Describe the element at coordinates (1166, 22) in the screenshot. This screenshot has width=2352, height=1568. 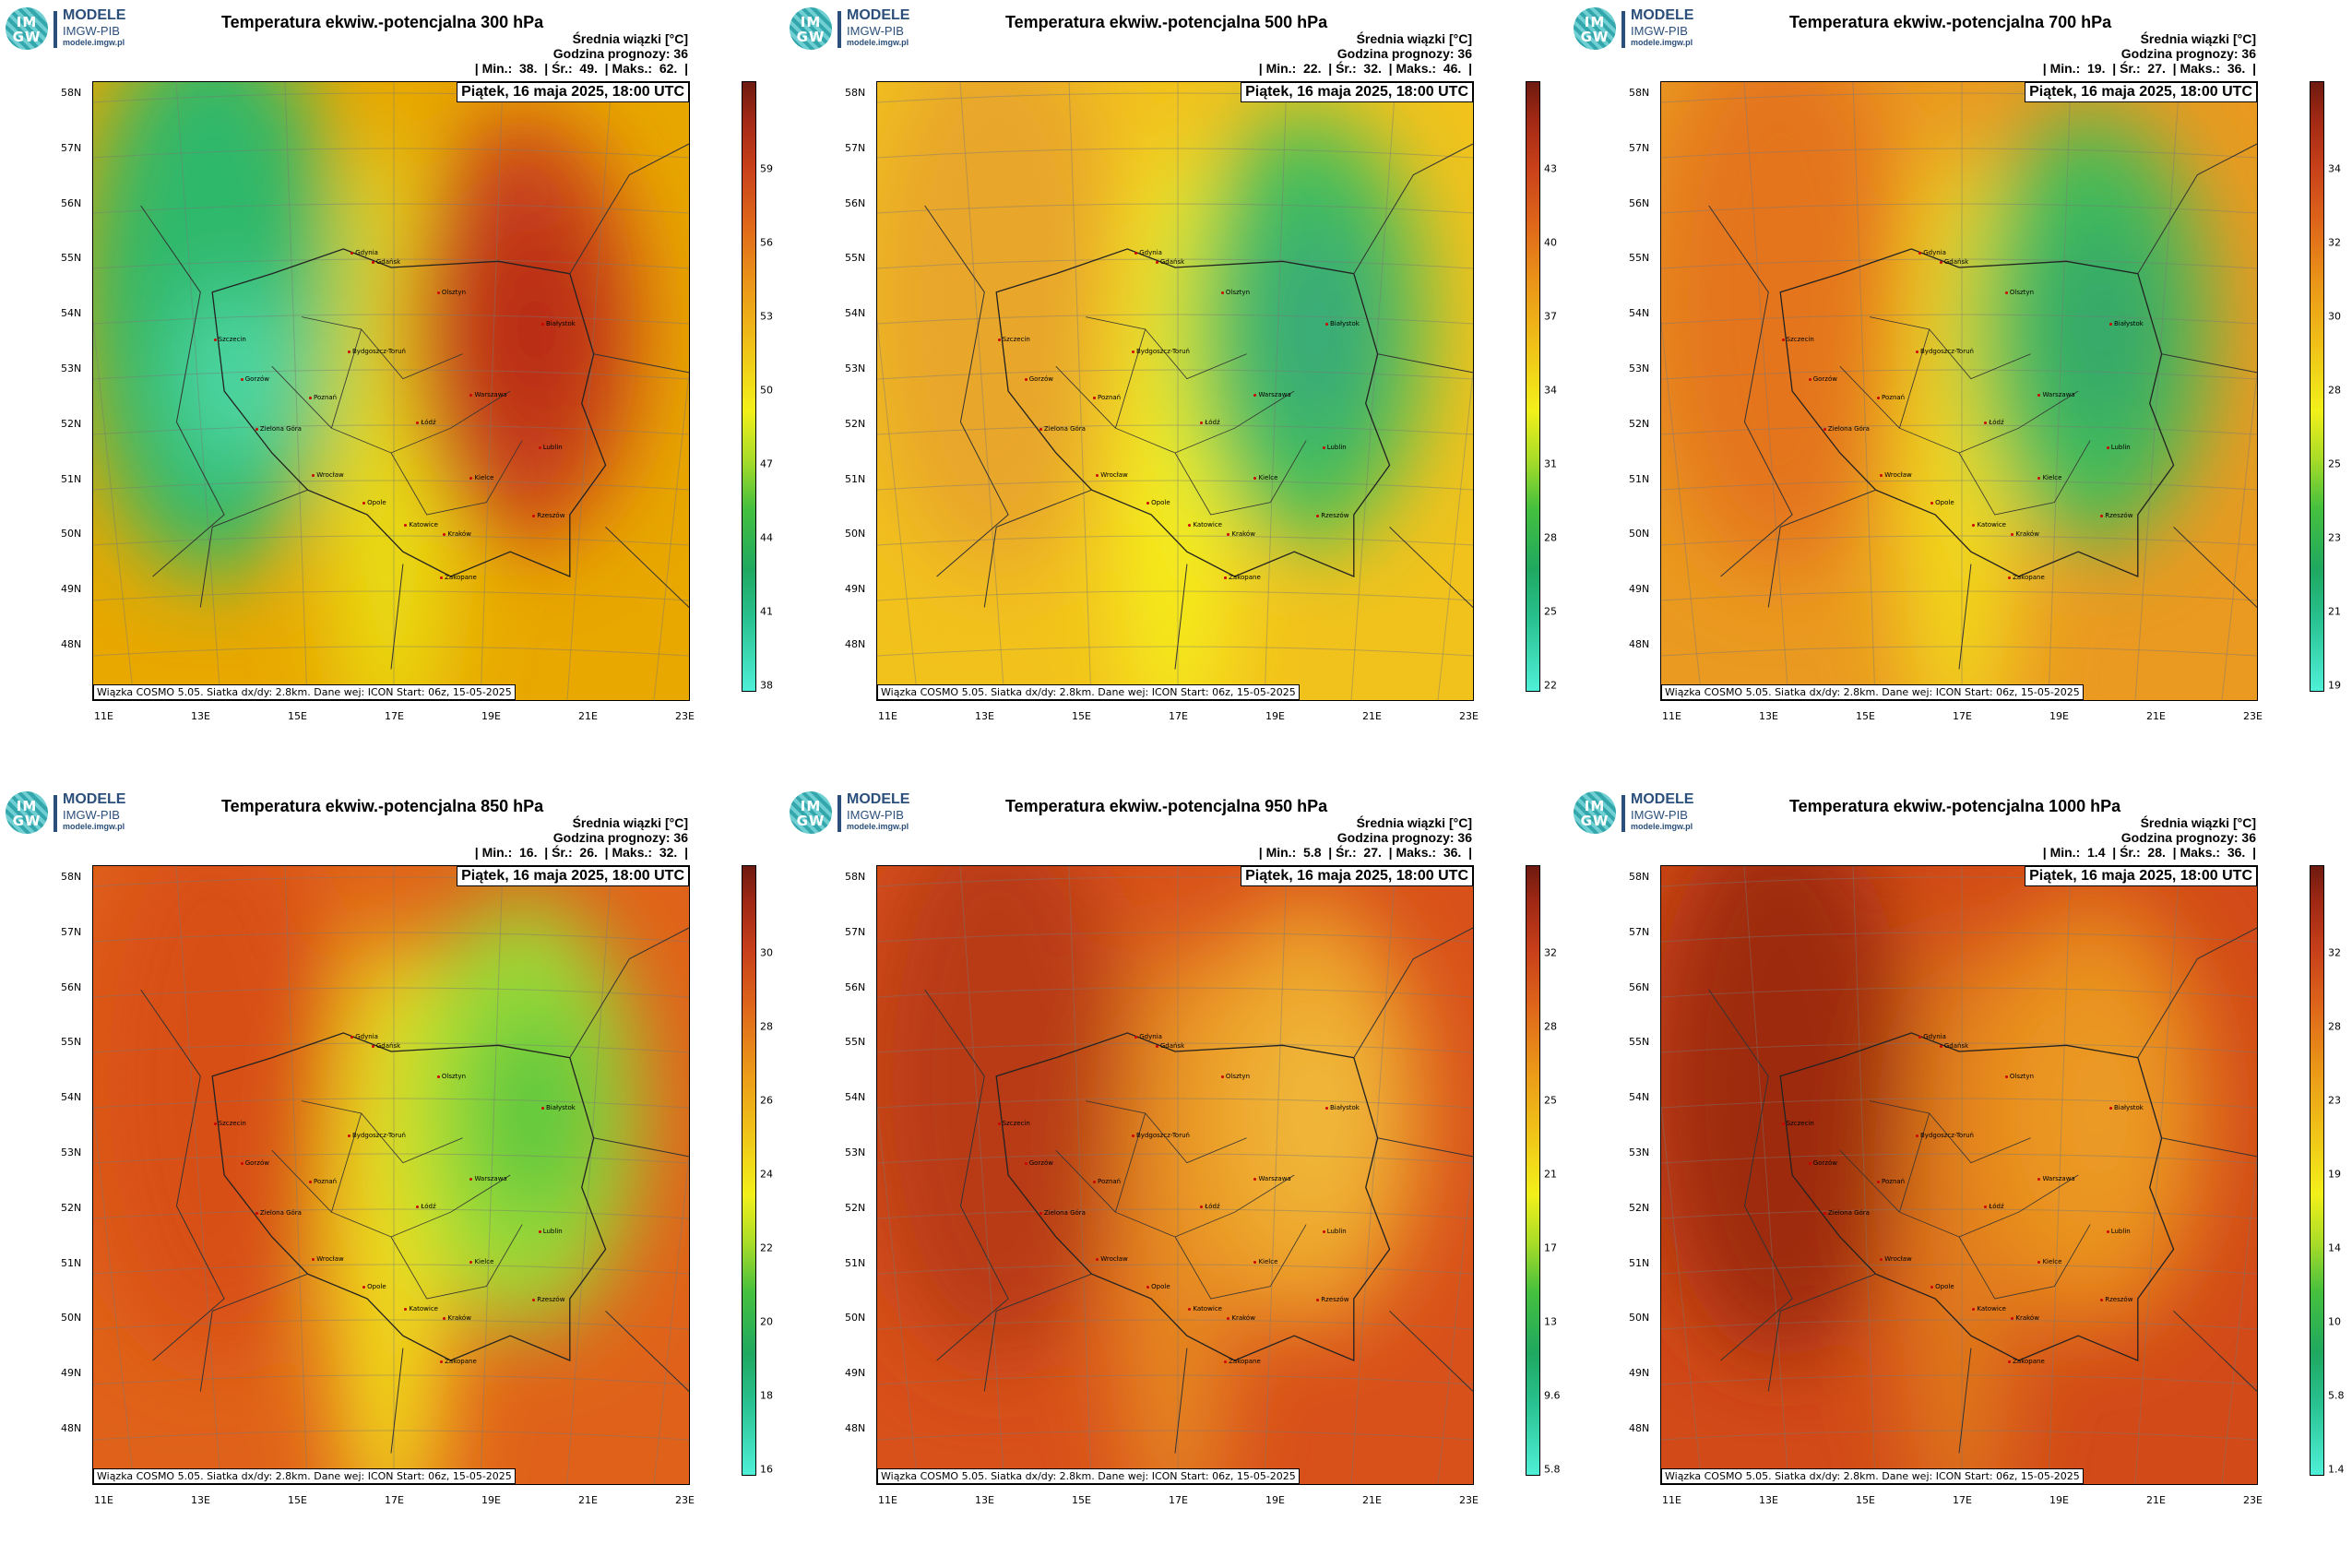
I see `panel-title: Temperatura ekwiw.-potencjalna 500 hPa` at that location.